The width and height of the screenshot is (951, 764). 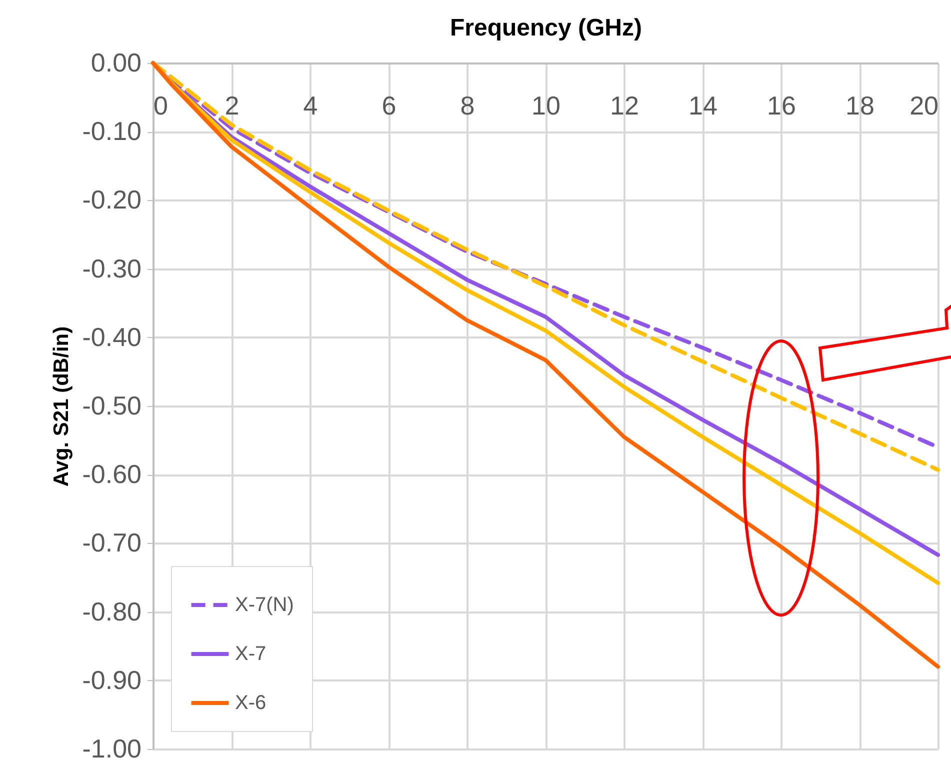 What do you see at coordinates (112, 337) in the screenshot?
I see `y-tick-label: -0.40` at bounding box center [112, 337].